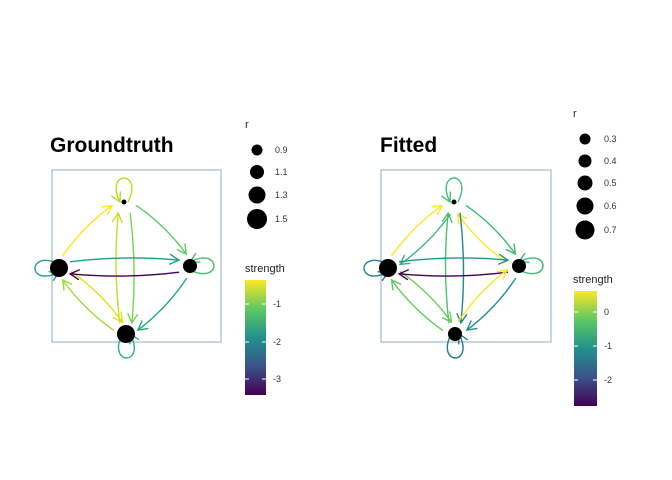  Describe the element at coordinates (595, 174) in the screenshot. I see `size-legend: r 0.3 0.4 0.5 0.6 0.7` at that location.